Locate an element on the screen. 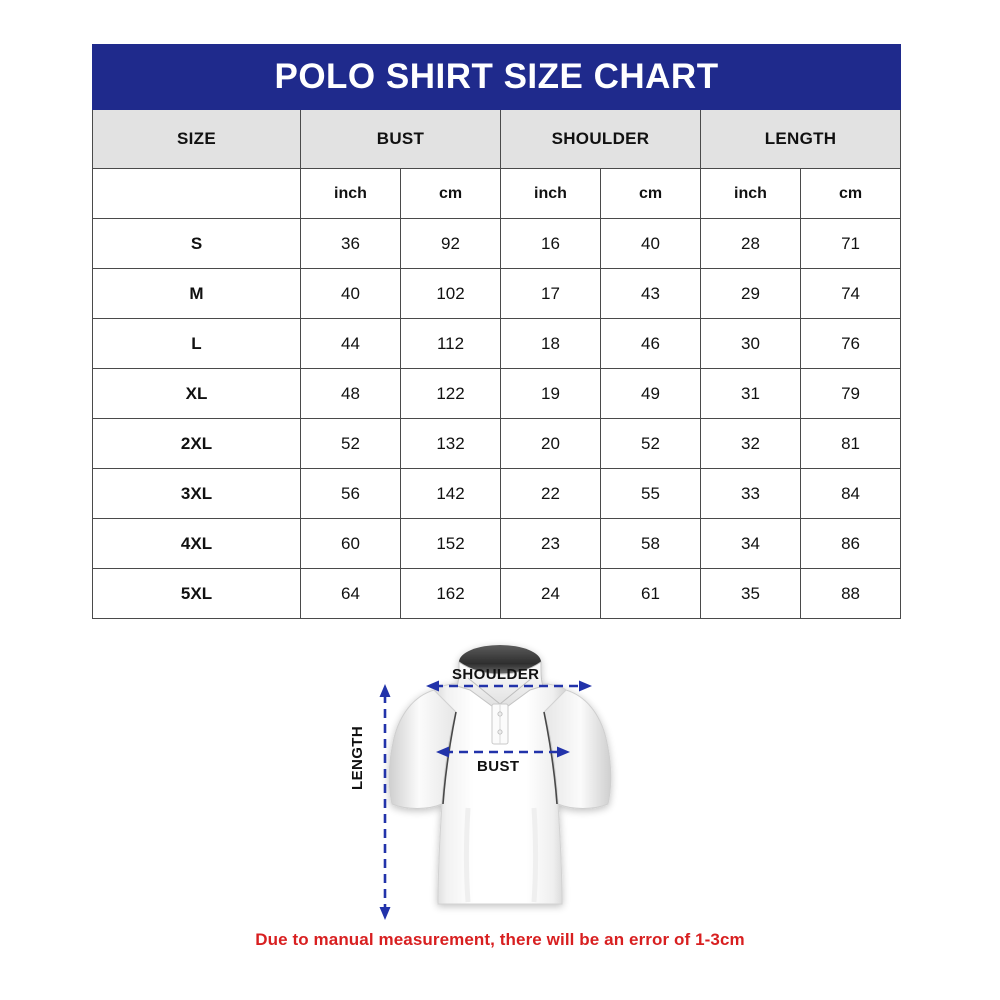 This screenshot has width=1000, height=1000. cell-length-cm: 79 is located at coordinates (850, 393).